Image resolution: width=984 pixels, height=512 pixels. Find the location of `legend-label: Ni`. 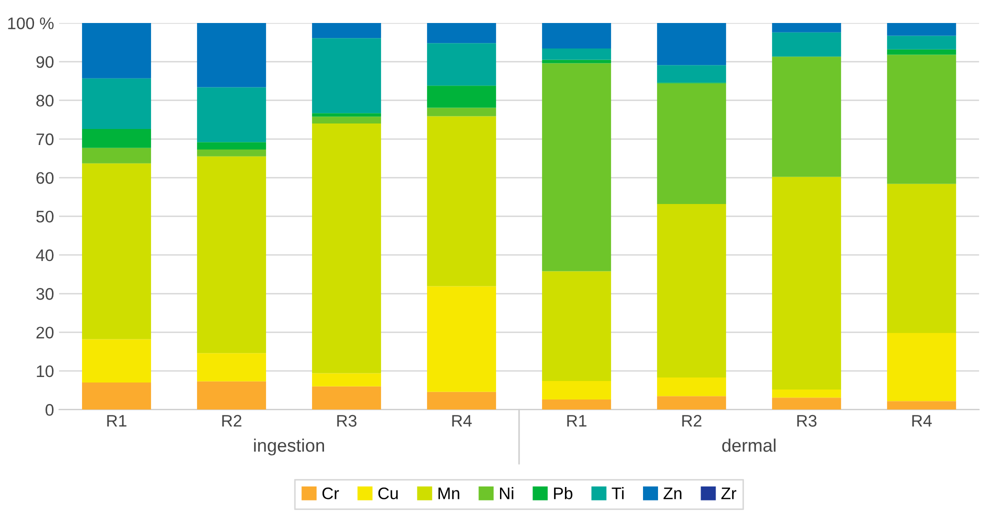

legend-label: Ni is located at coordinates (507, 493).